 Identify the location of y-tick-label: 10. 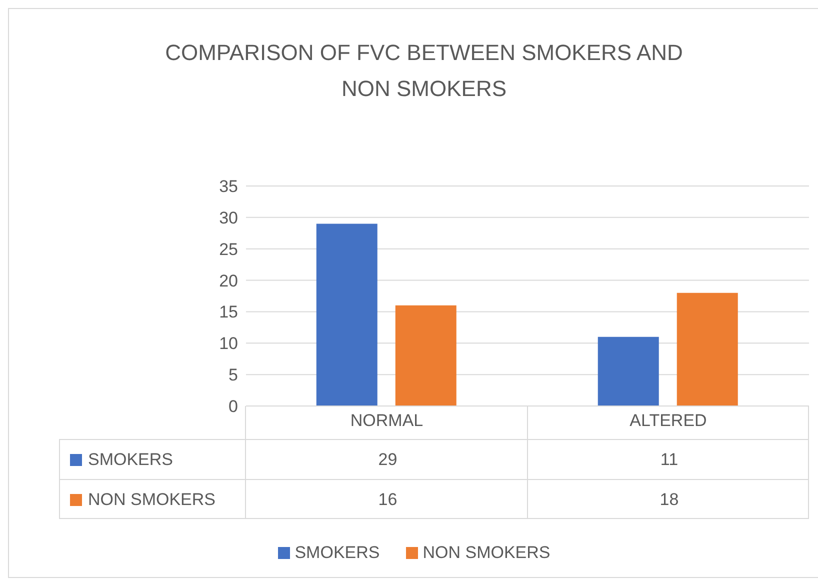
(228, 344).